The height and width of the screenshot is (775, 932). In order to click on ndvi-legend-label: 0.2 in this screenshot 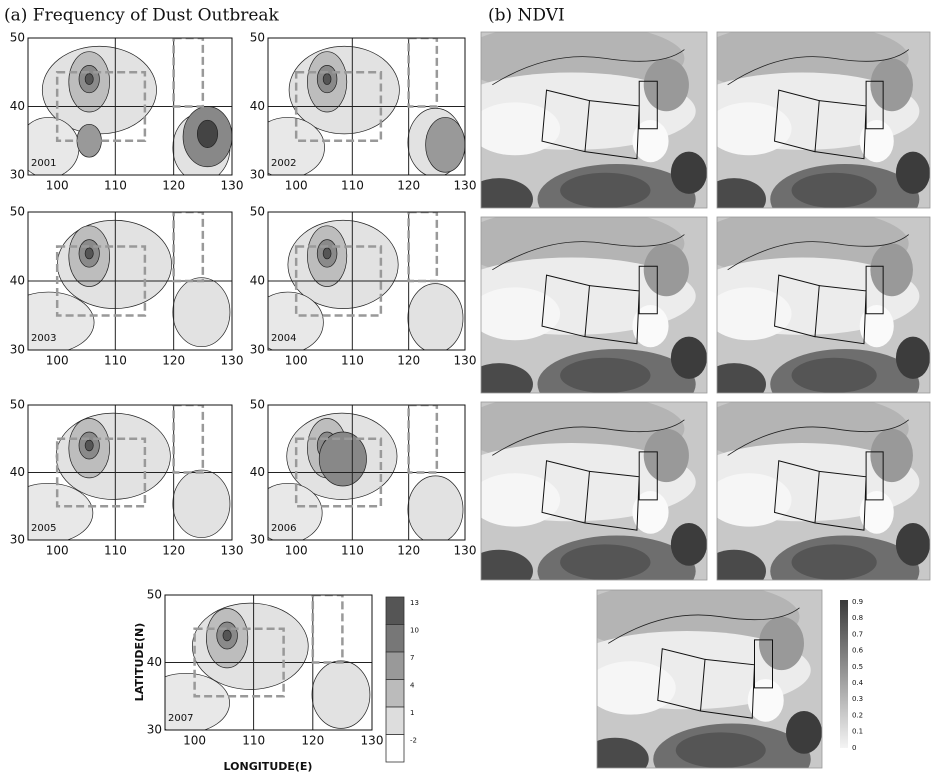, I will do `click(857, 715)`.